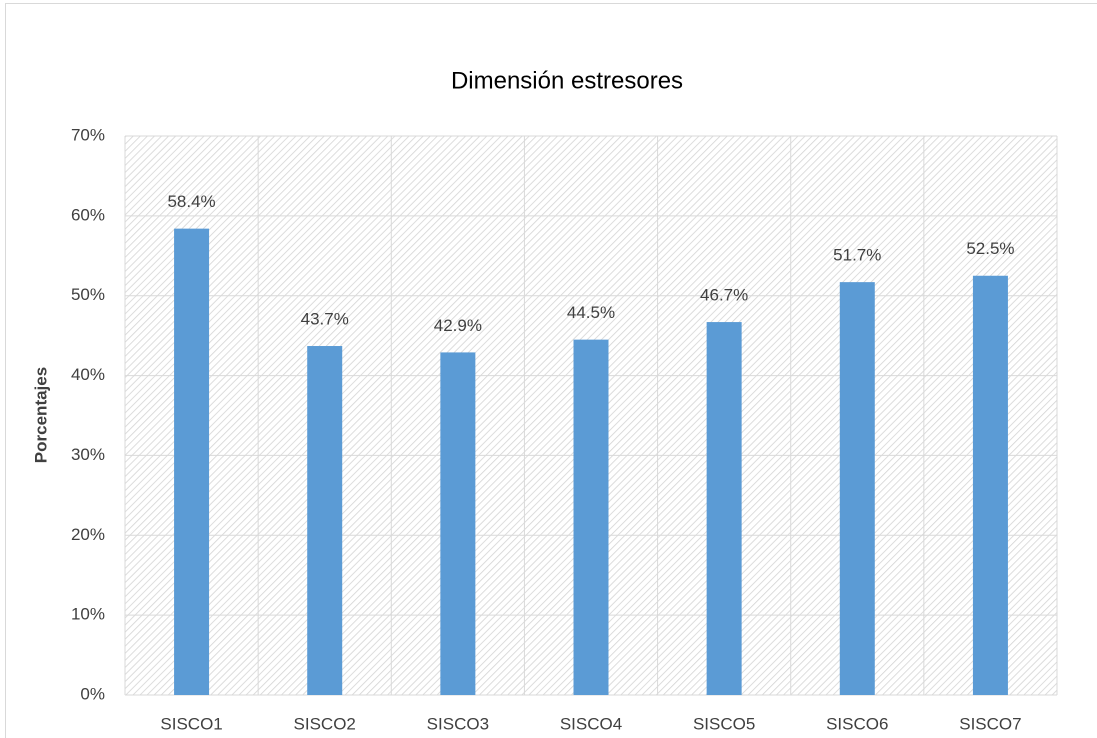 Image resolution: width=1097 pixels, height=738 pixels. What do you see at coordinates (458, 325) in the screenshot?
I see `data-label: 42.9%` at bounding box center [458, 325].